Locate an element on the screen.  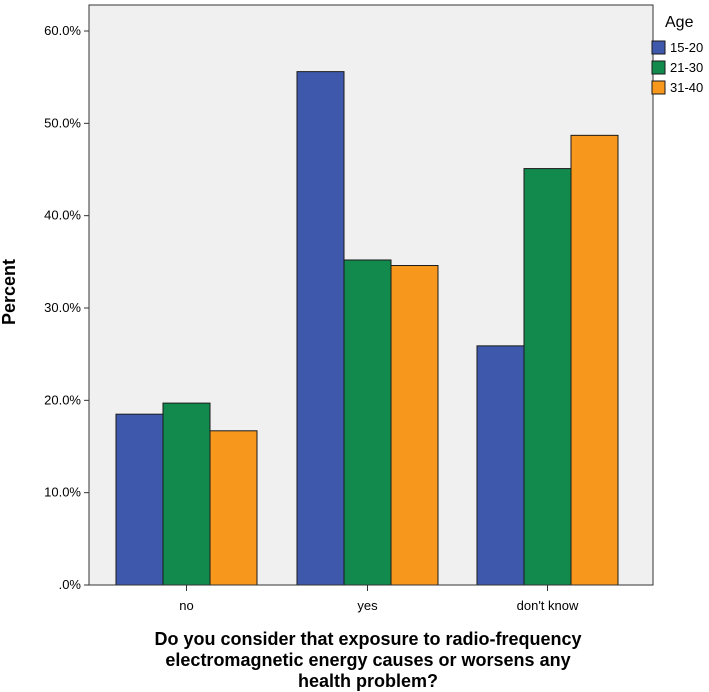
y-tick-label: 10.0% is located at coordinates (62, 492).